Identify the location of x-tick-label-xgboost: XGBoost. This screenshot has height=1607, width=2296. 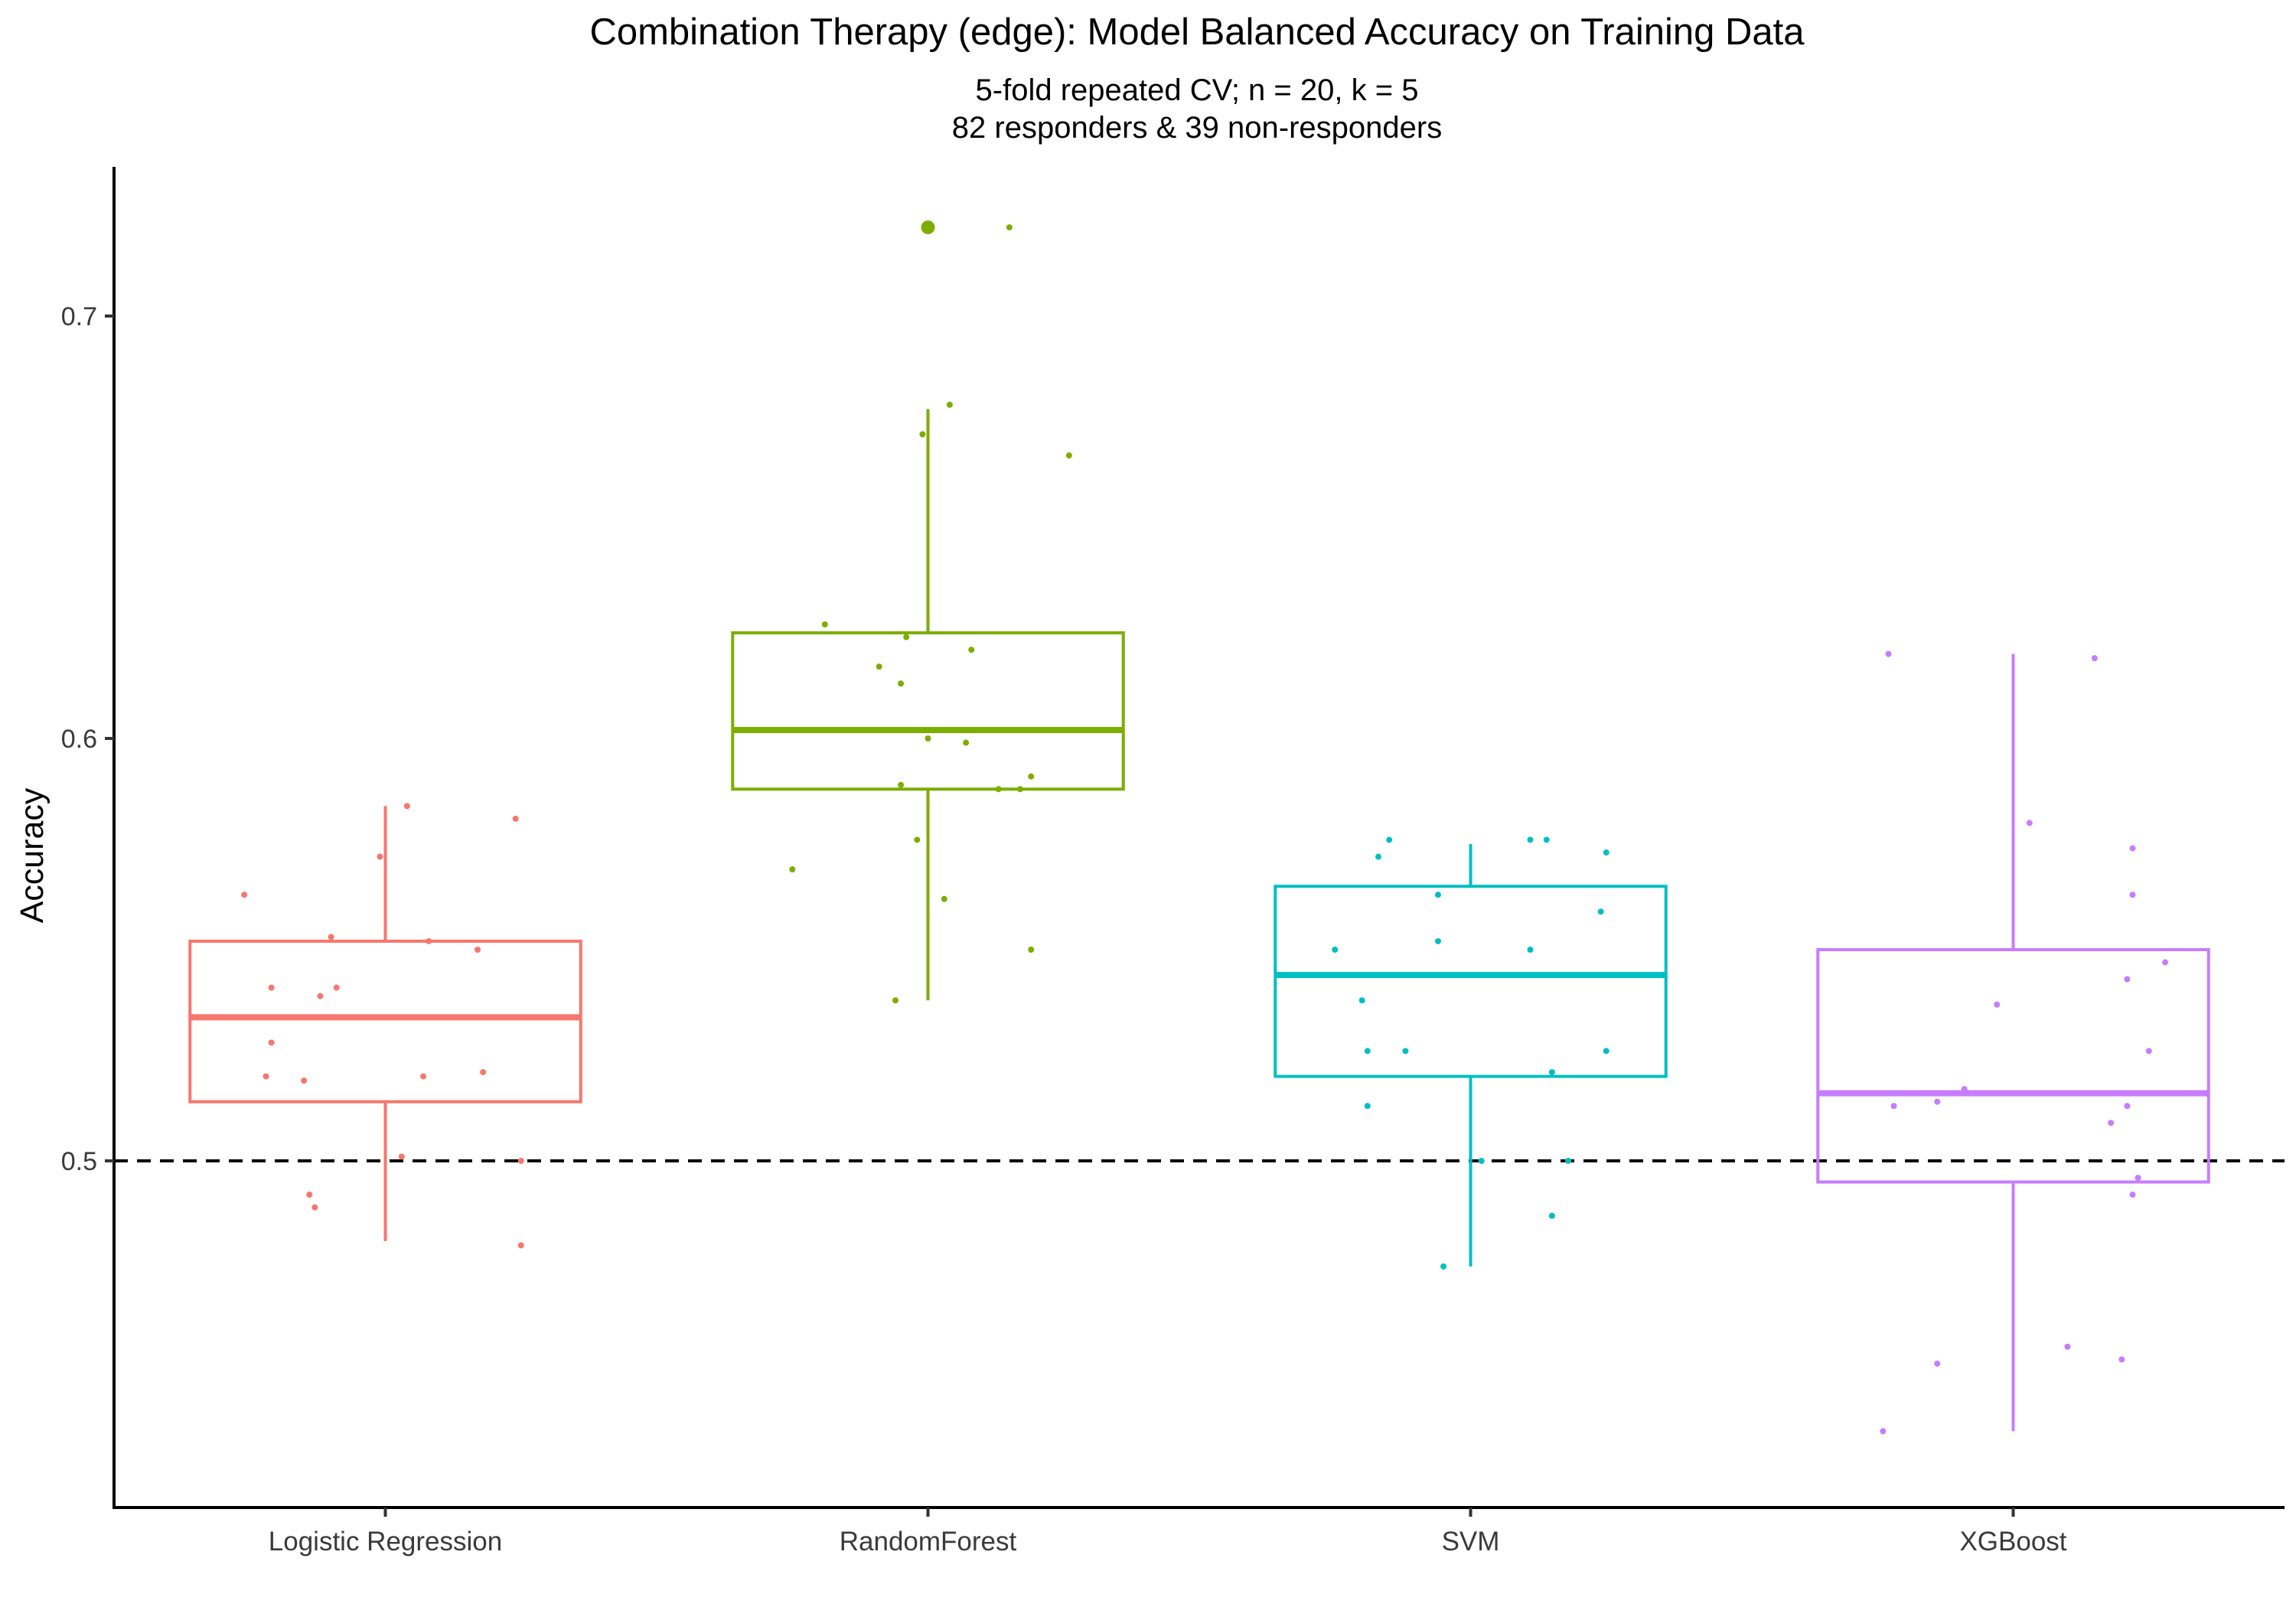
(2012, 1541).